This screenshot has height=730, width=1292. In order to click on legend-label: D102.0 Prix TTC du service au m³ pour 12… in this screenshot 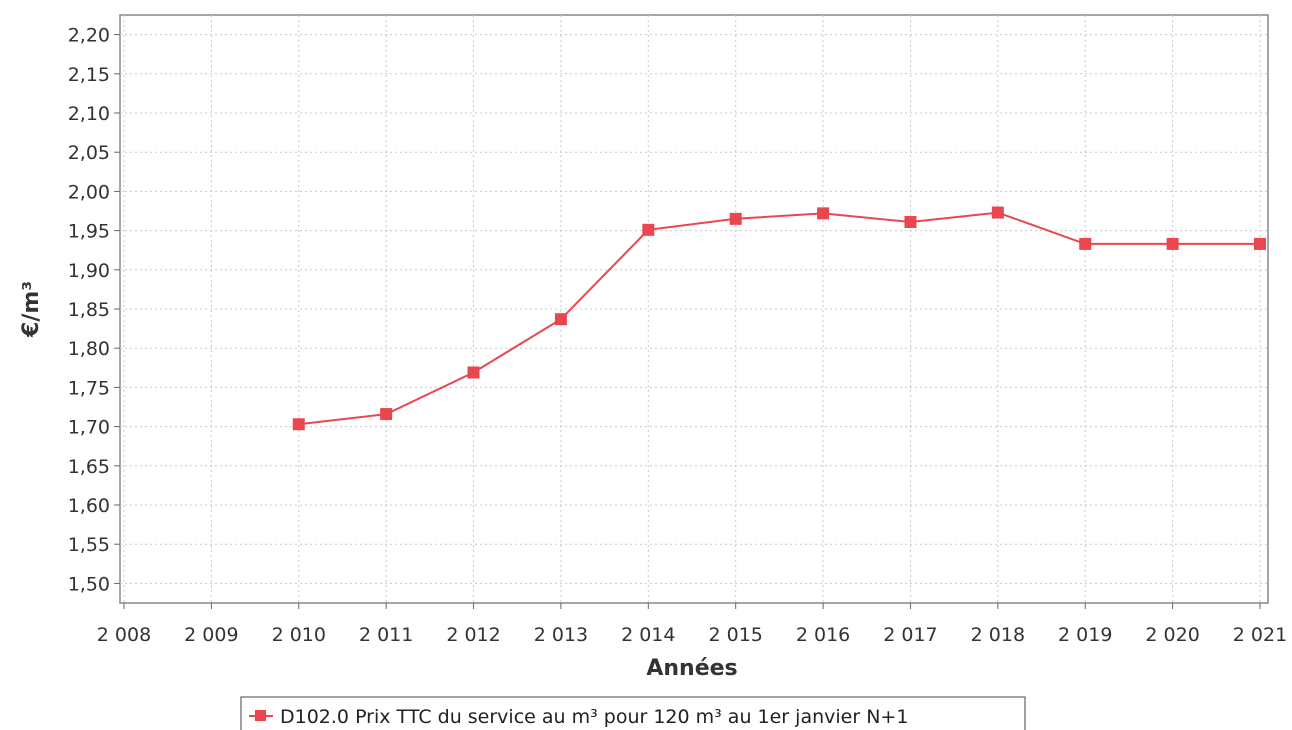, I will do `click(594, 717)`.